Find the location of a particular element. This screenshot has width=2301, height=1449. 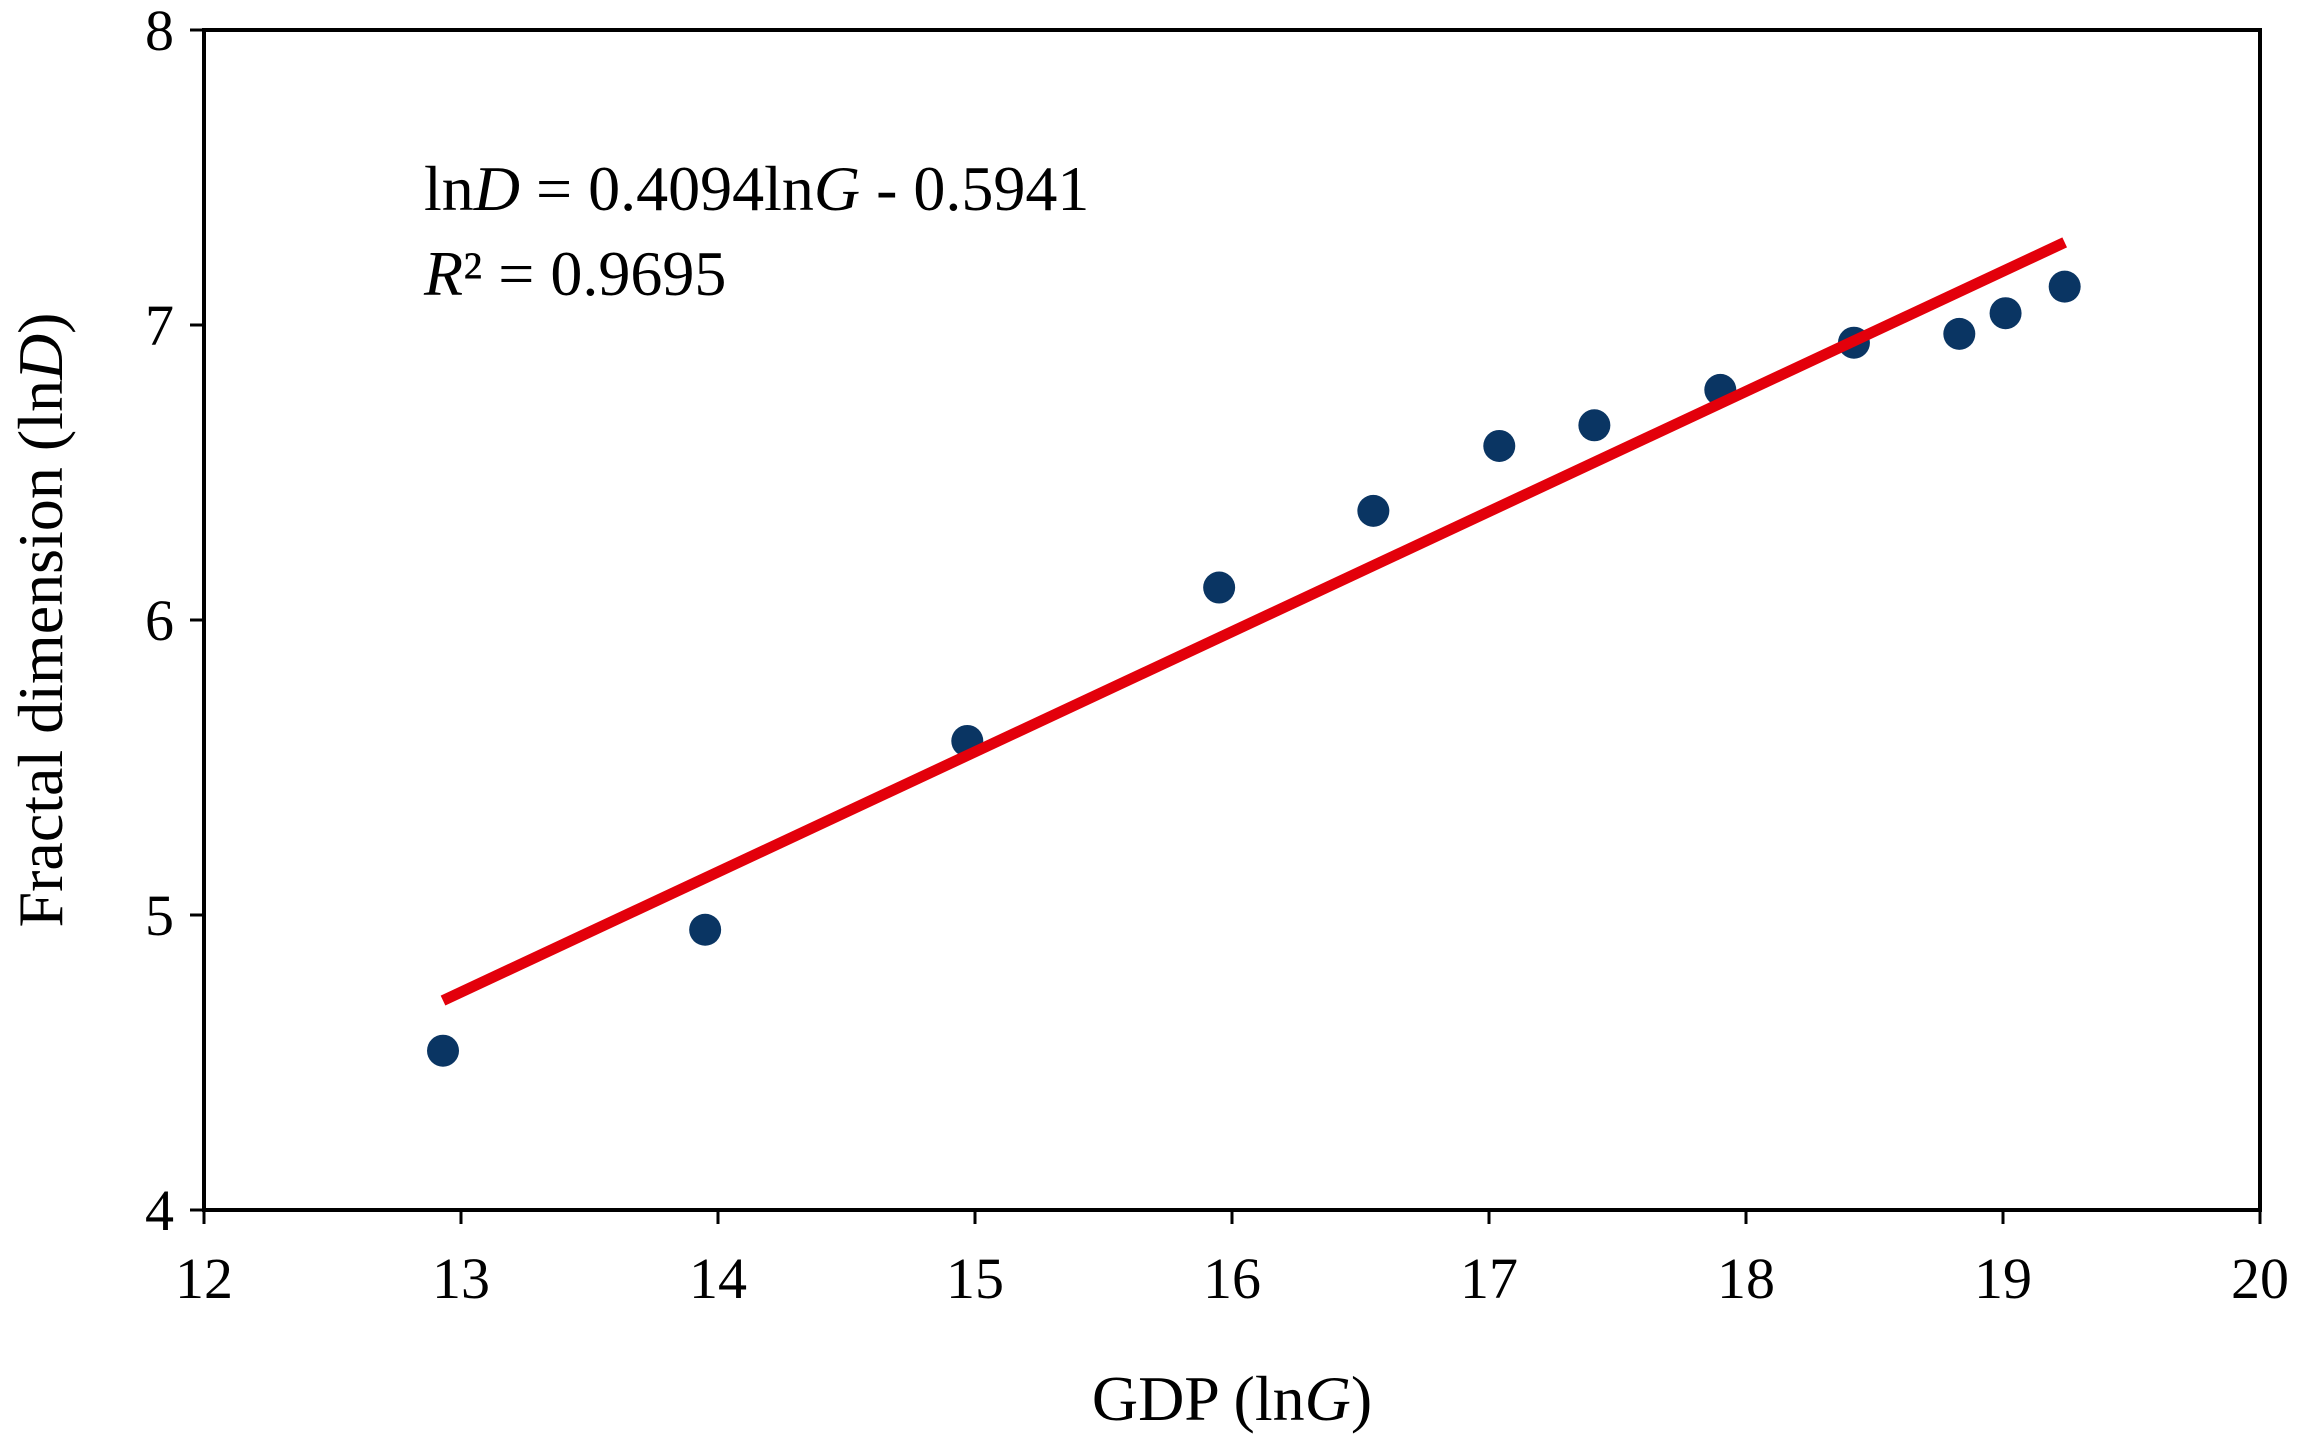

y-tick-marks is located at coordinates (197, 620).